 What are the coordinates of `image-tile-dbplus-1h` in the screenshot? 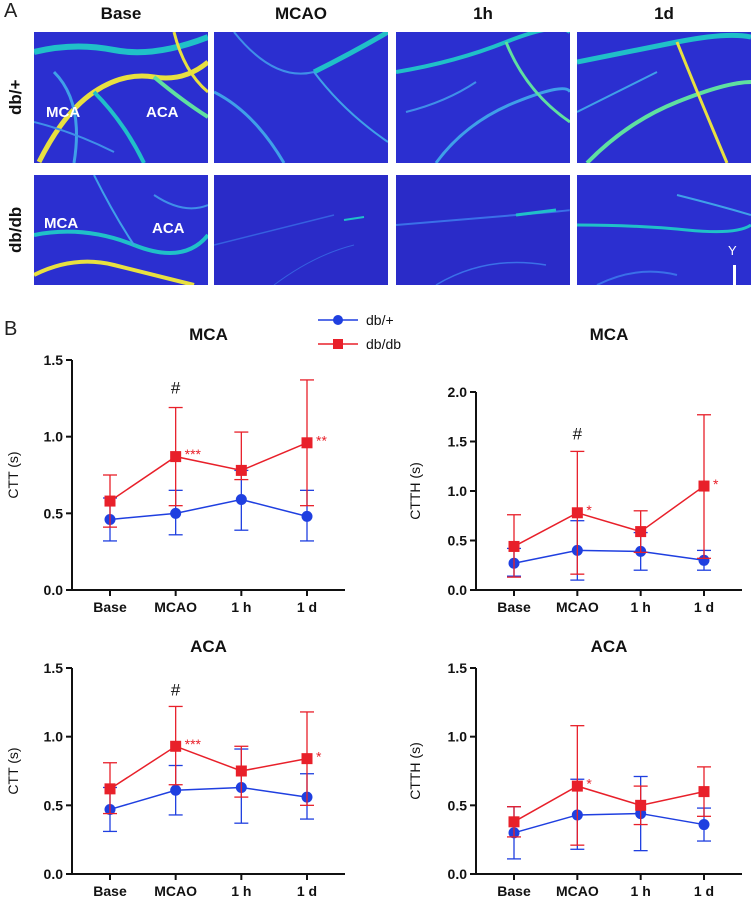 It's located at (483, 97).